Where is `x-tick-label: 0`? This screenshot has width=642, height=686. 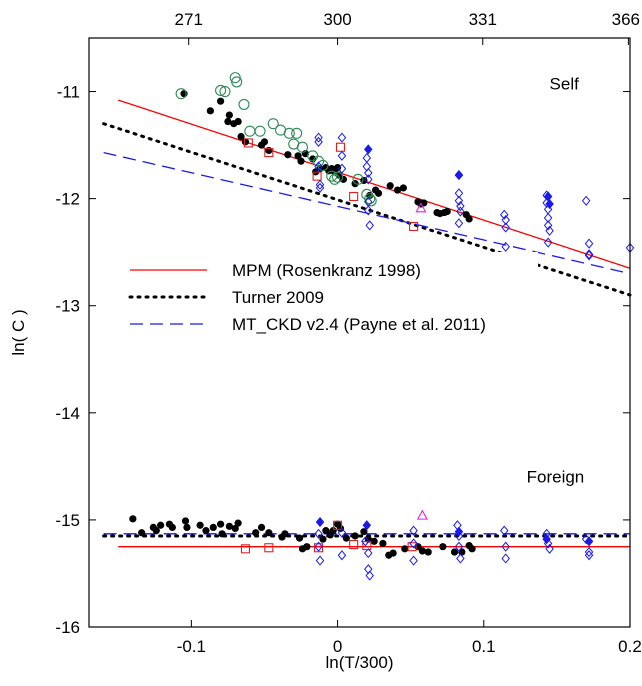
x-tick-label: 0 is located at coordinates (337, 646).